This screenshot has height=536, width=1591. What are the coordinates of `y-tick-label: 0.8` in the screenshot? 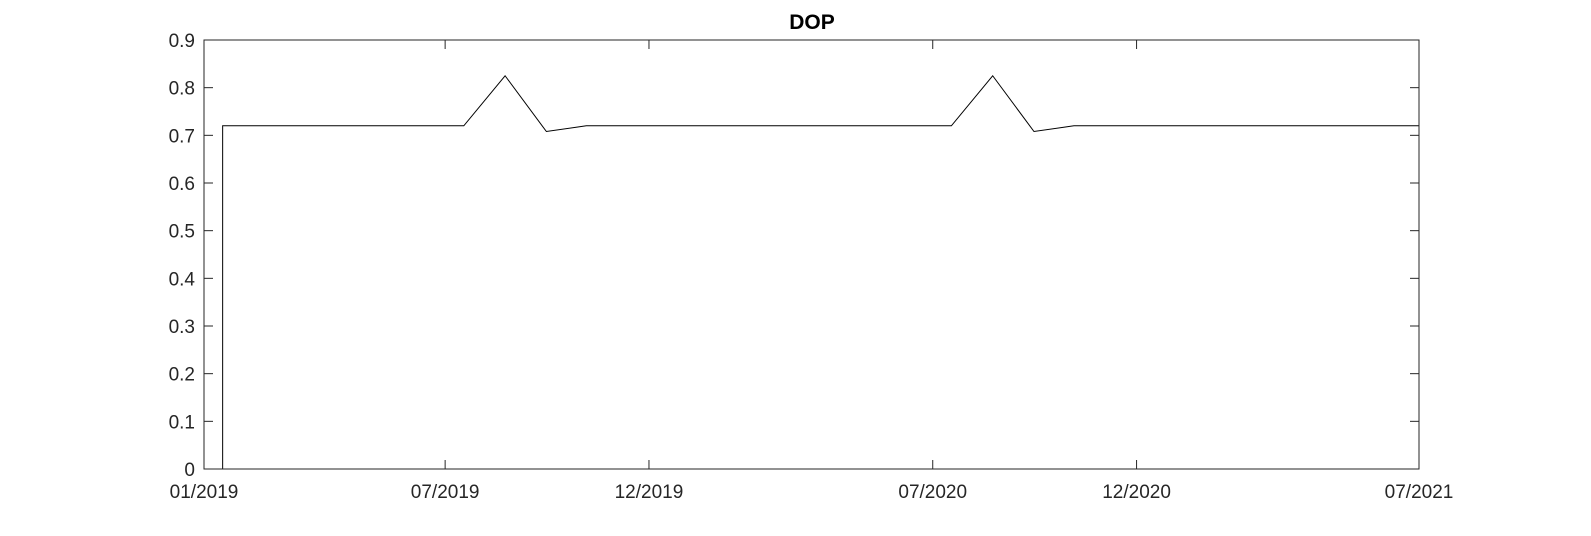 It's located at (182, 89).